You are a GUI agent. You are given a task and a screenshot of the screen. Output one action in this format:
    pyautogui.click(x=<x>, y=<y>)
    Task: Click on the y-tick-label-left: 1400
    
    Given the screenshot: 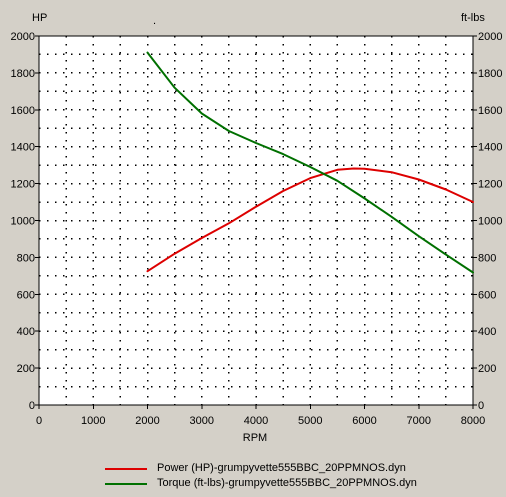 What is the action you would take?
    pyautogui.click(x=23, y=148)
    